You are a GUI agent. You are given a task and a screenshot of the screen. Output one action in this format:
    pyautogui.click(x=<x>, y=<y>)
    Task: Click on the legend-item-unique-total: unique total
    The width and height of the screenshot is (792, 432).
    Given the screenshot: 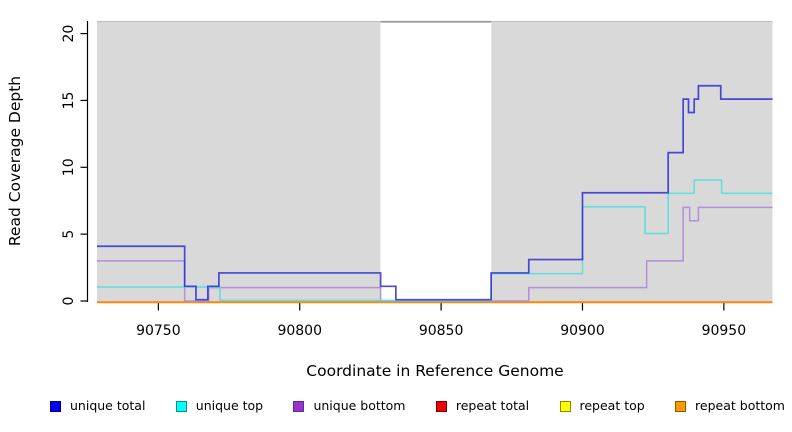 What is the action you would take?
    pyautogui.click(x=98, y=405)
    